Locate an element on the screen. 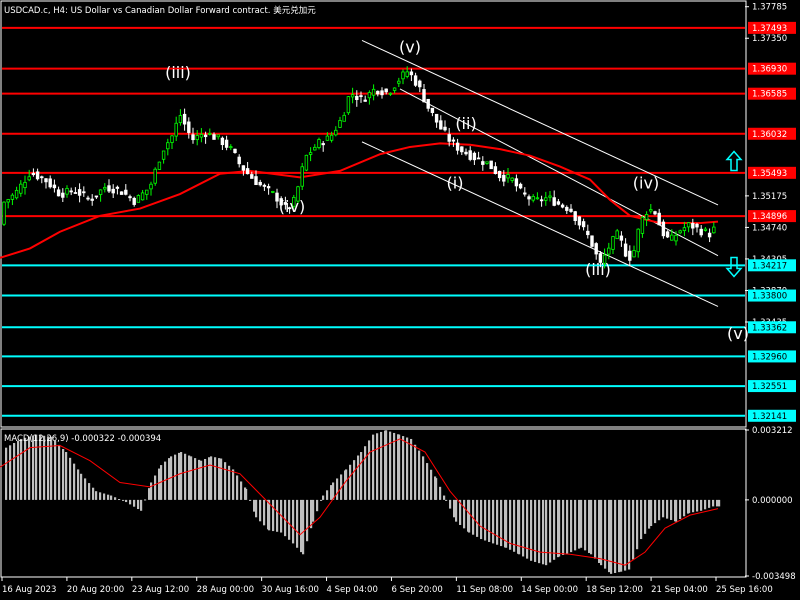 This screenshot has height=600, width=800. macd-tick-label: 0.003212 is located at coordinates (772, 431).